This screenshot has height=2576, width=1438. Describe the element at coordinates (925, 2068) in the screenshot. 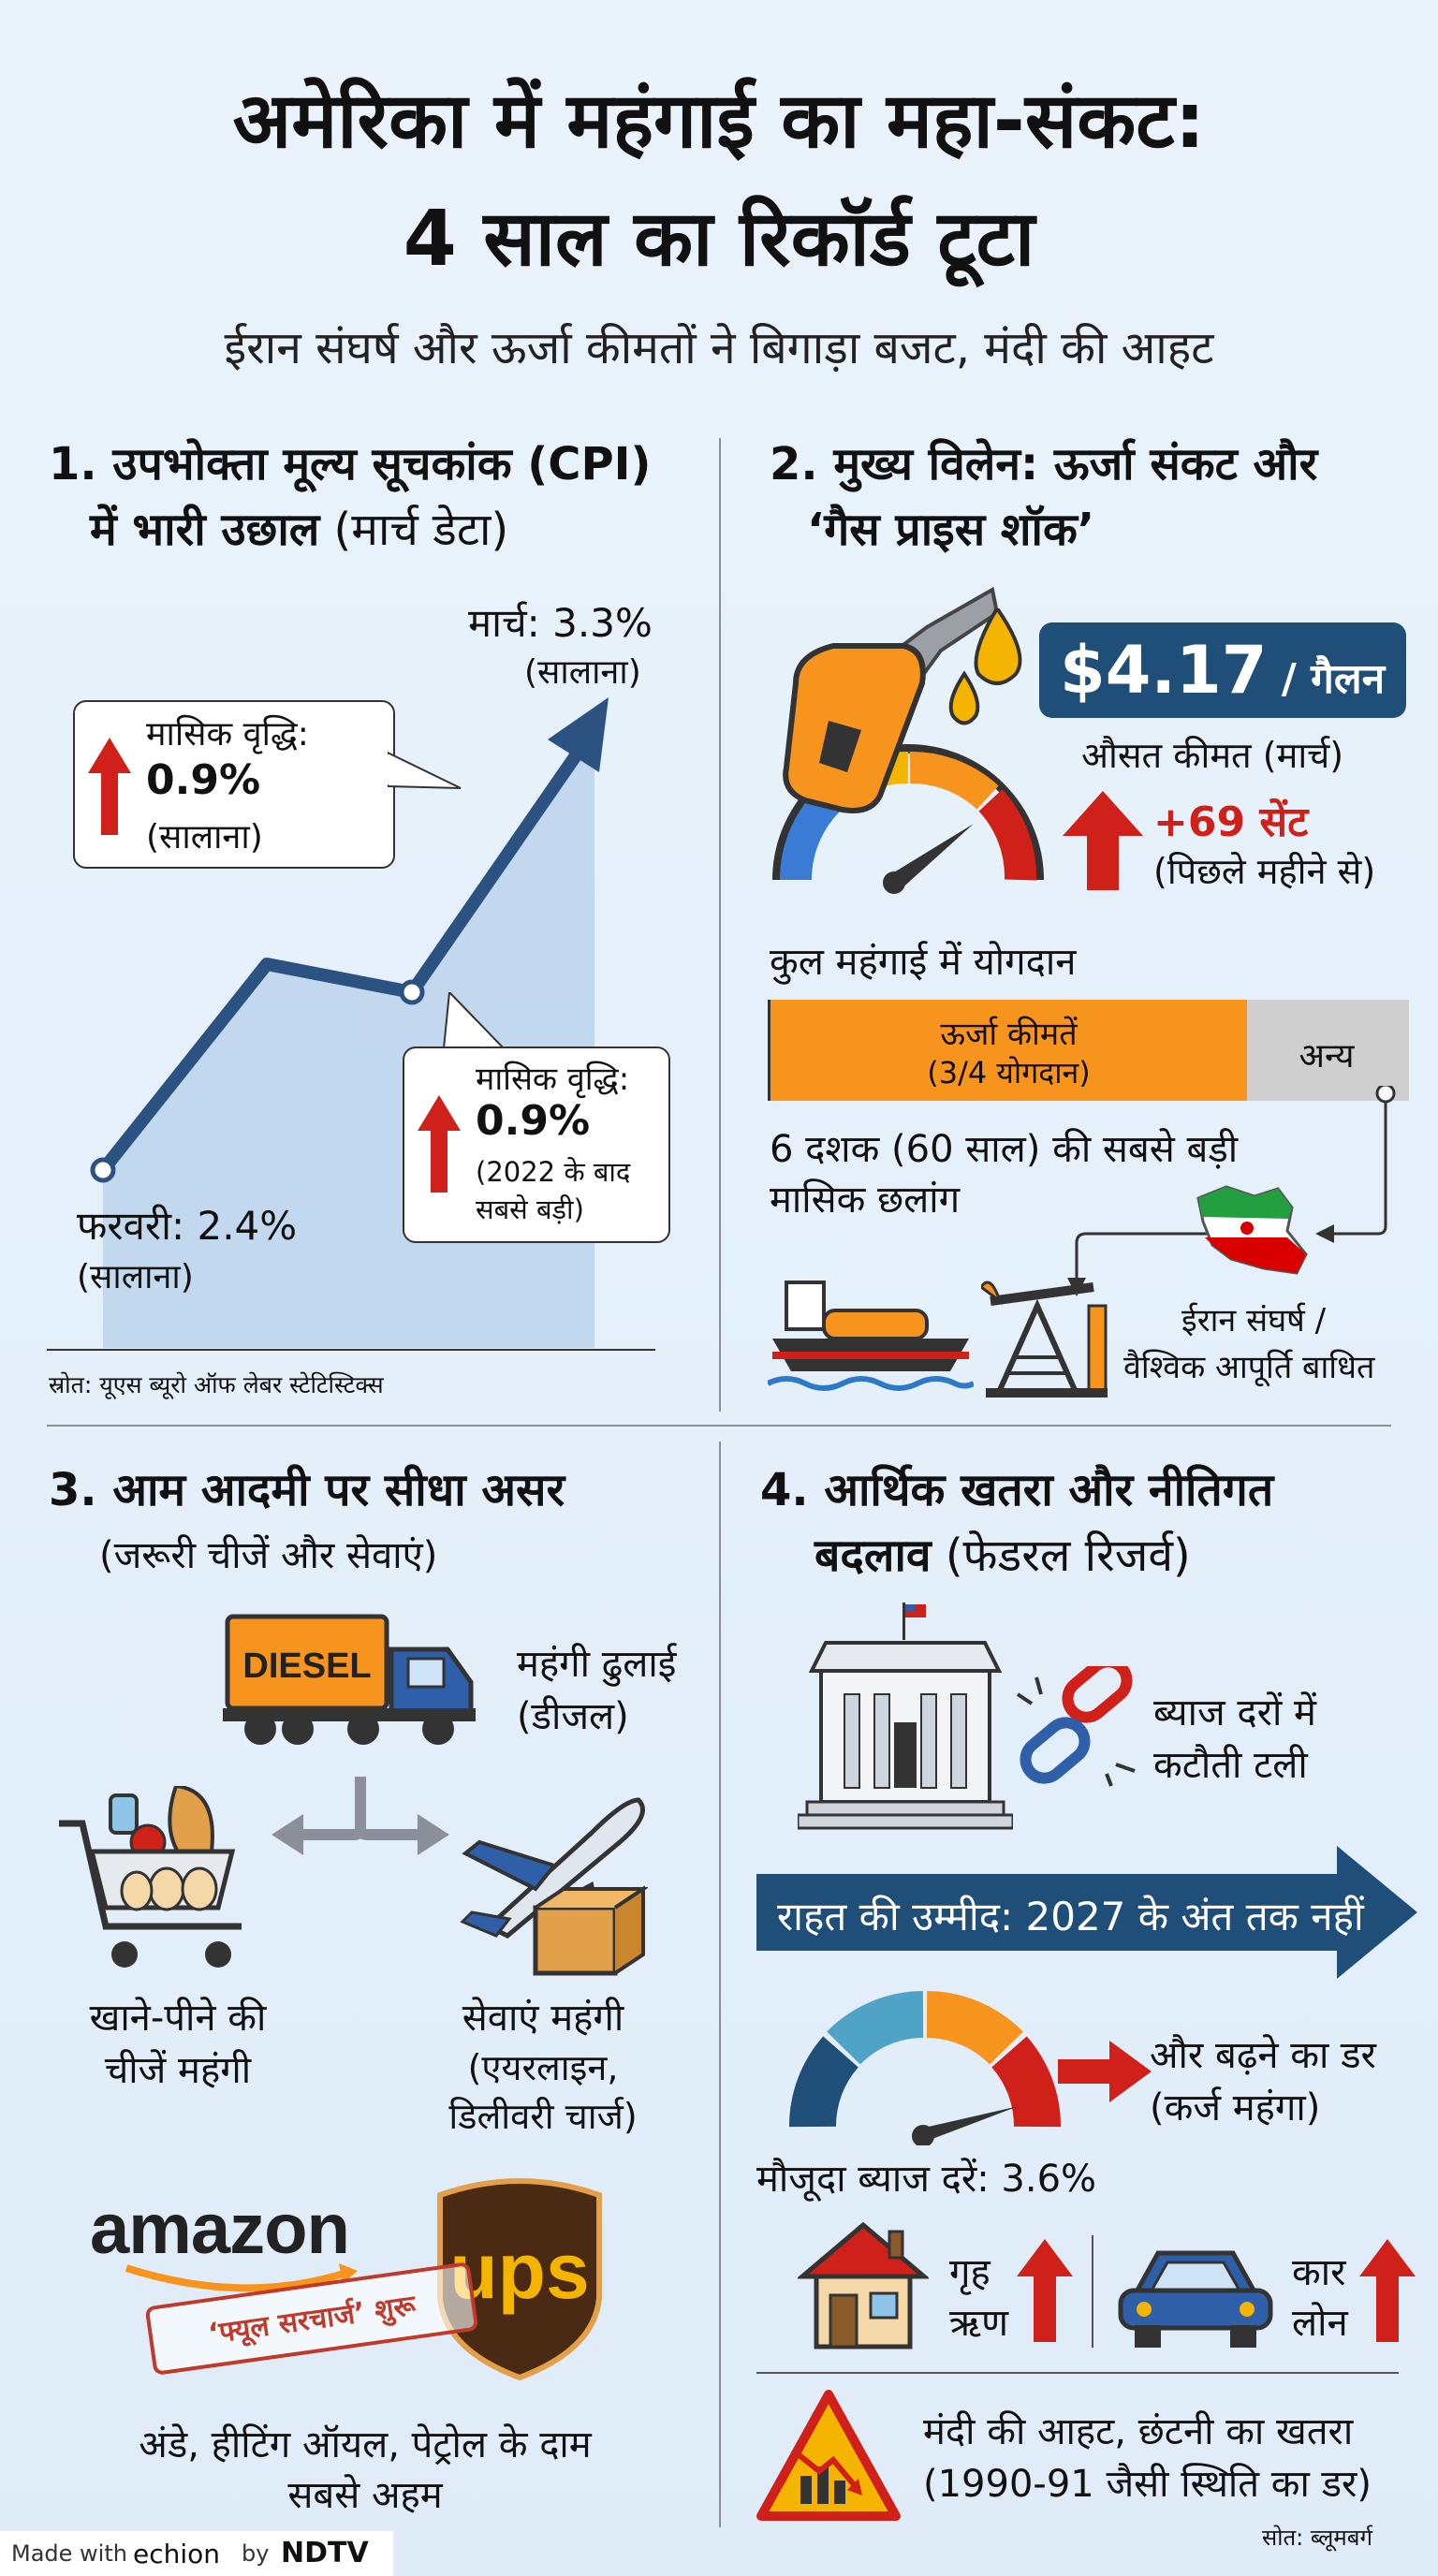

I see `interest-rate-gauge-icon` at that location.